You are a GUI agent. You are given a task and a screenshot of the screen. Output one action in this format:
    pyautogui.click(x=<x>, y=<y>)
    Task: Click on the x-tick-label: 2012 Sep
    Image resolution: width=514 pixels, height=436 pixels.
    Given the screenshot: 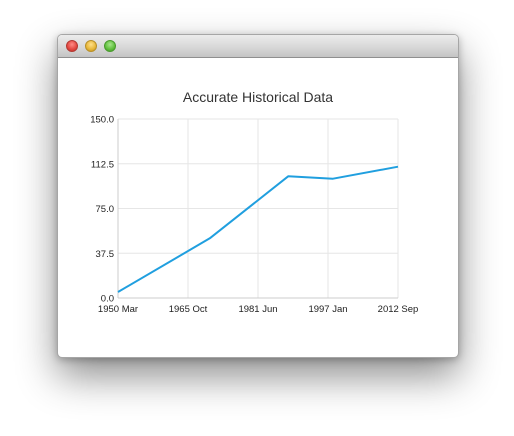 What is the action you would take?
    pyautogui.click(x=398, y=309)
    